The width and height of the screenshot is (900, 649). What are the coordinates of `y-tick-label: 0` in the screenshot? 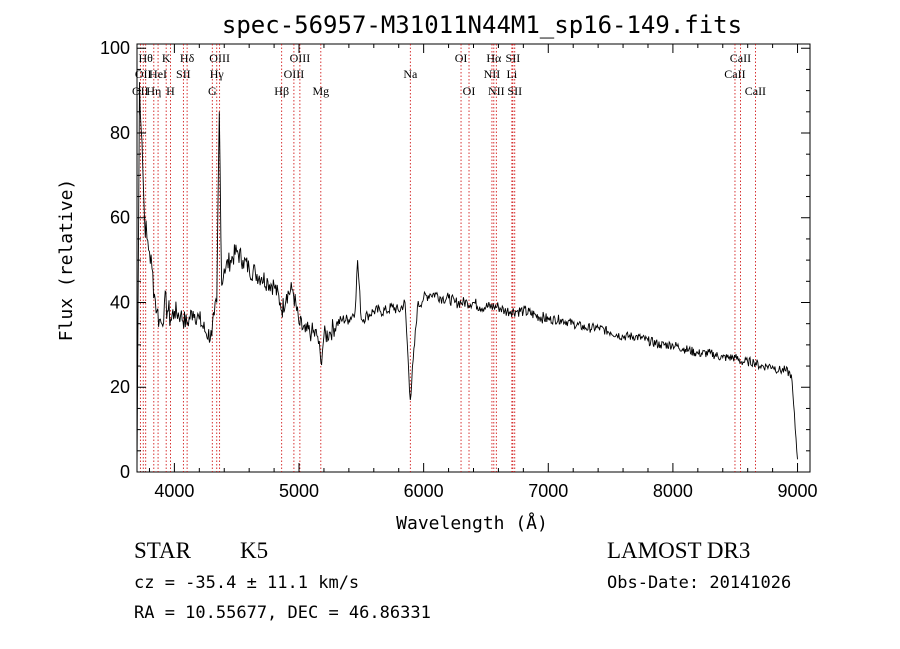 It's located at (125, 472).